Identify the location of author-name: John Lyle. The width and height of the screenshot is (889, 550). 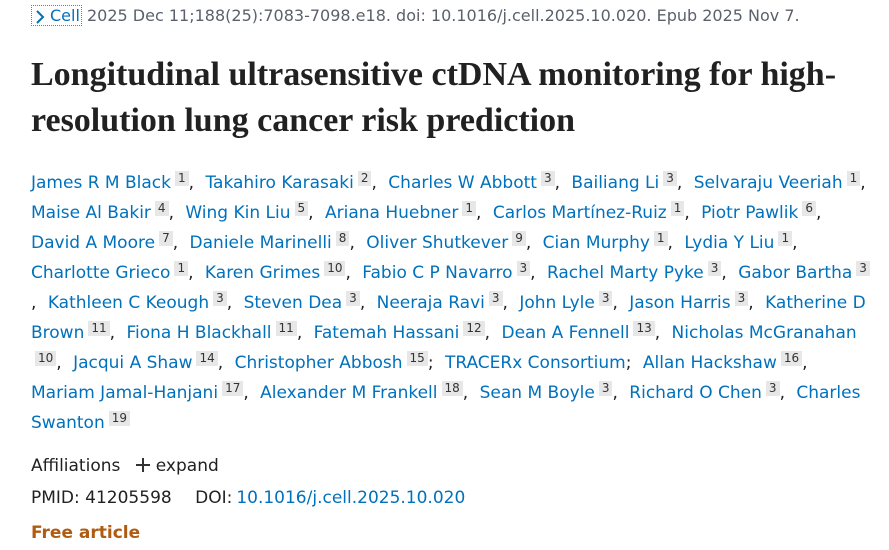
(557, 303).